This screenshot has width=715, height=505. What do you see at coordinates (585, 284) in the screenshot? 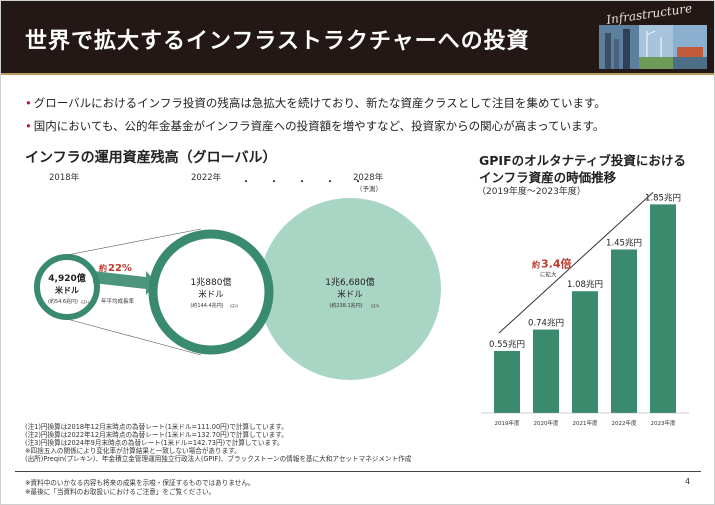
I see `bar-value-label: 1.08兆円` at bounding box center [585, 284].